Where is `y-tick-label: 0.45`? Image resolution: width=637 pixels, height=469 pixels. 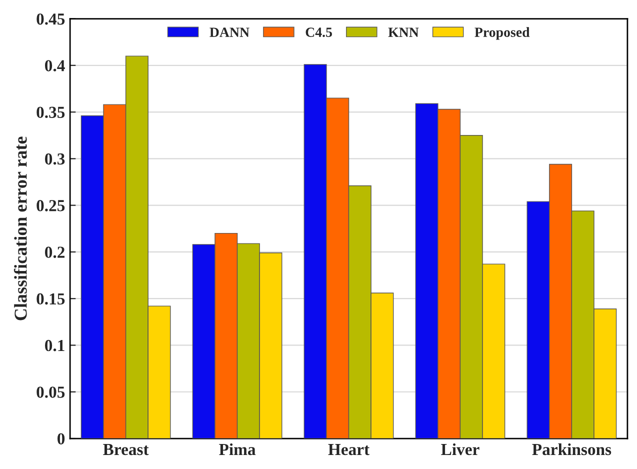
y-tick-label: 0.45 is located at coordinates (50, 19).